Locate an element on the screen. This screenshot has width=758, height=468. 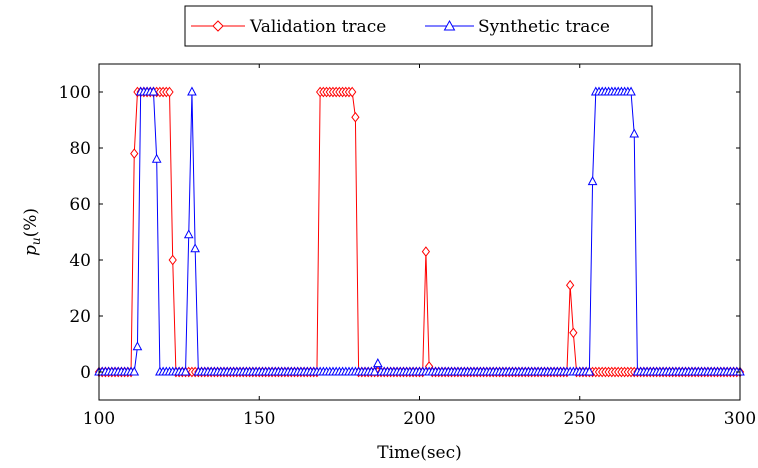
x-axis-title: Time(sec) is located at coordinates (419, 453).